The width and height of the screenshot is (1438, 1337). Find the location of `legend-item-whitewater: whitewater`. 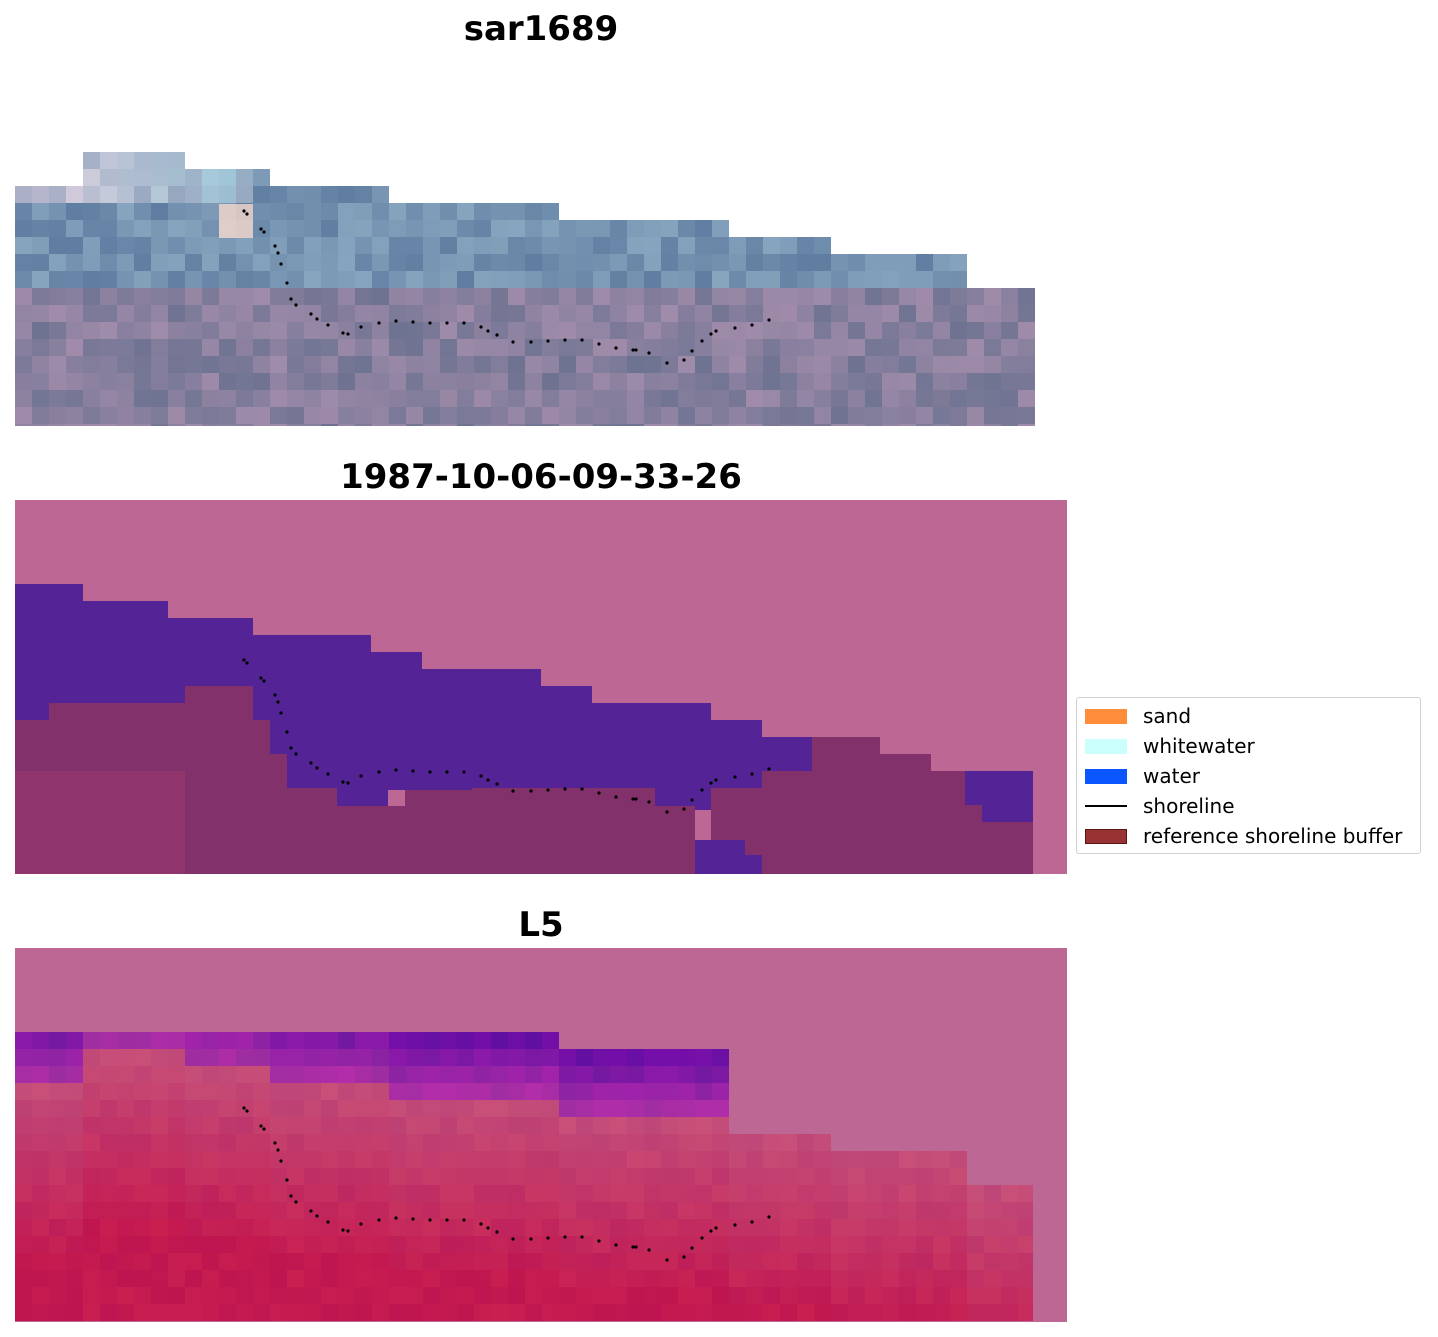

legend-item-whitewater: whitewater is located at coordinates (1170, 746).